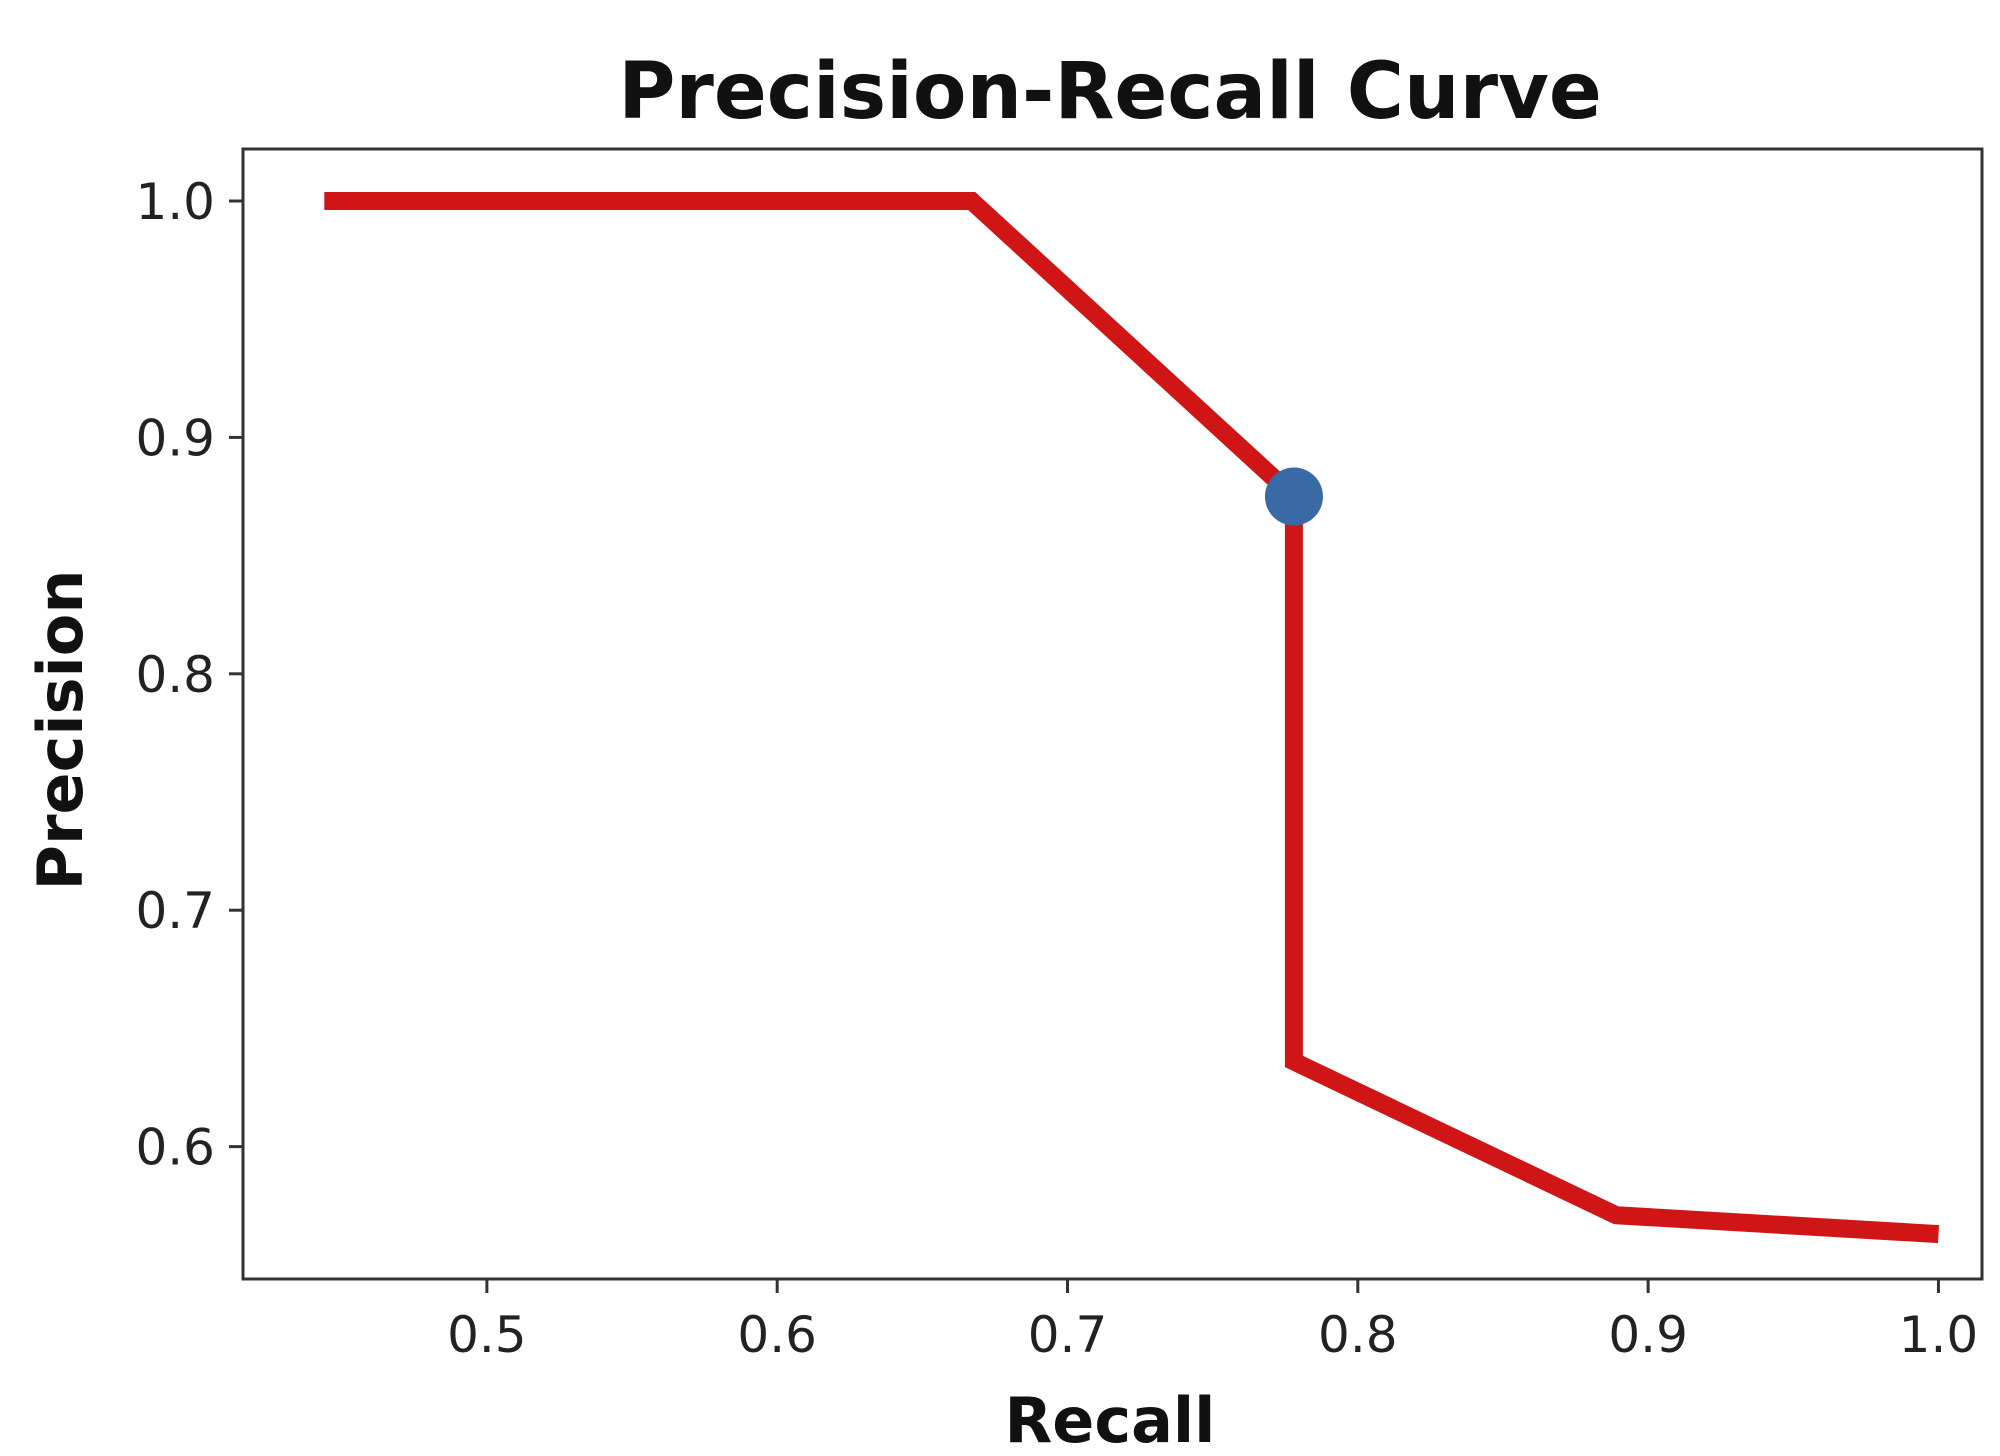 This screenshot has width=2000, height=1456. I want to click on highlight-point, so click(1293, 496).